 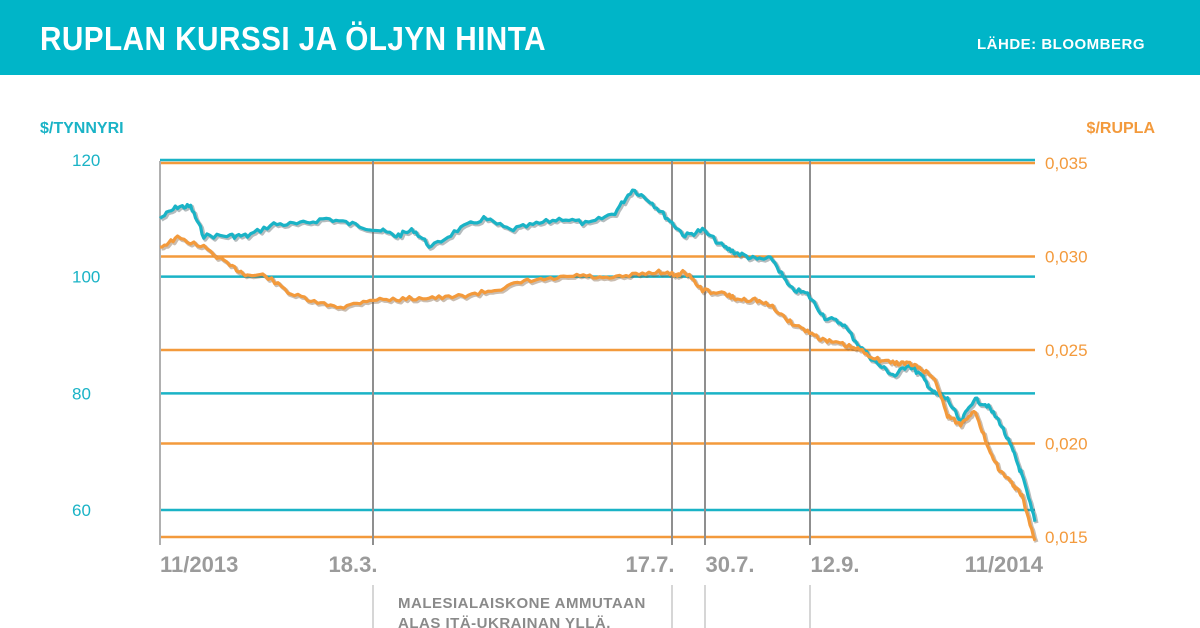 What do you see at coordinates (835, 564) in the screenshot?
I see `x-tick-label: 12.9.` at bounding box center [835, 564].